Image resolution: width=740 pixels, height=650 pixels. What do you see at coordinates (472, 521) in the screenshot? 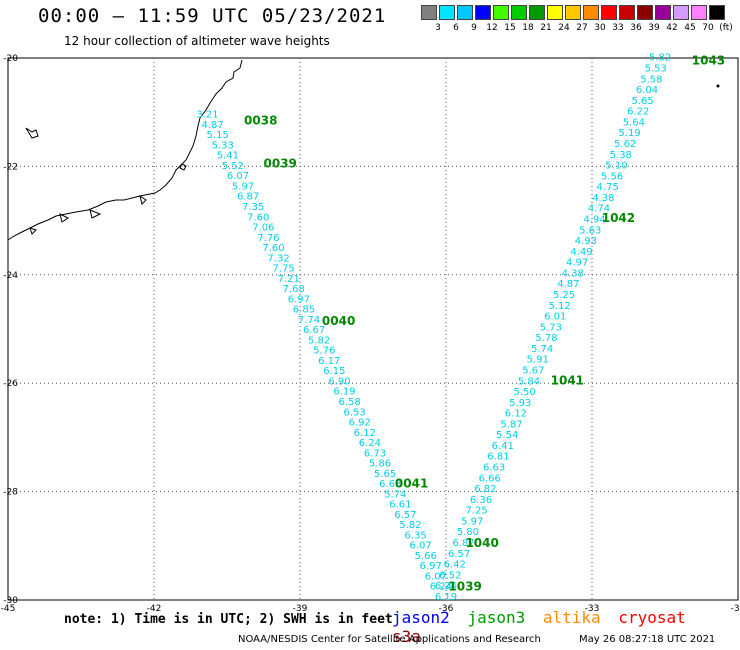
I see `swh-value-ascending: 5.97` at bounding box center [472, 521].